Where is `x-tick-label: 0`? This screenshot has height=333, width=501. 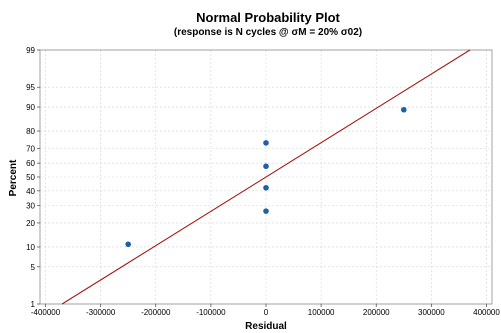
x-tick-label: 0 is located at coordinates (266, 312).